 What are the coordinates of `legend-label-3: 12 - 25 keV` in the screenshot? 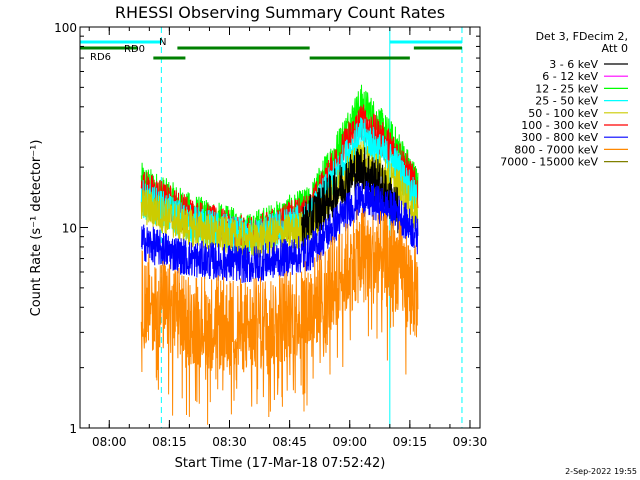 It's located at (566, 88).